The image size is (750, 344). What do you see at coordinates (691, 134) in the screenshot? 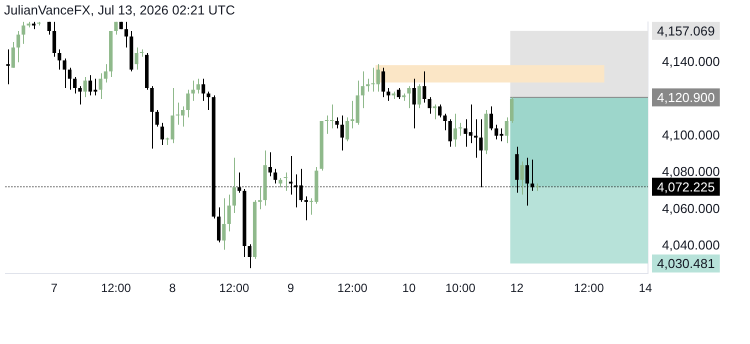
I see `y-tick-label: 4,100.000` at bounding box center [691, 134].